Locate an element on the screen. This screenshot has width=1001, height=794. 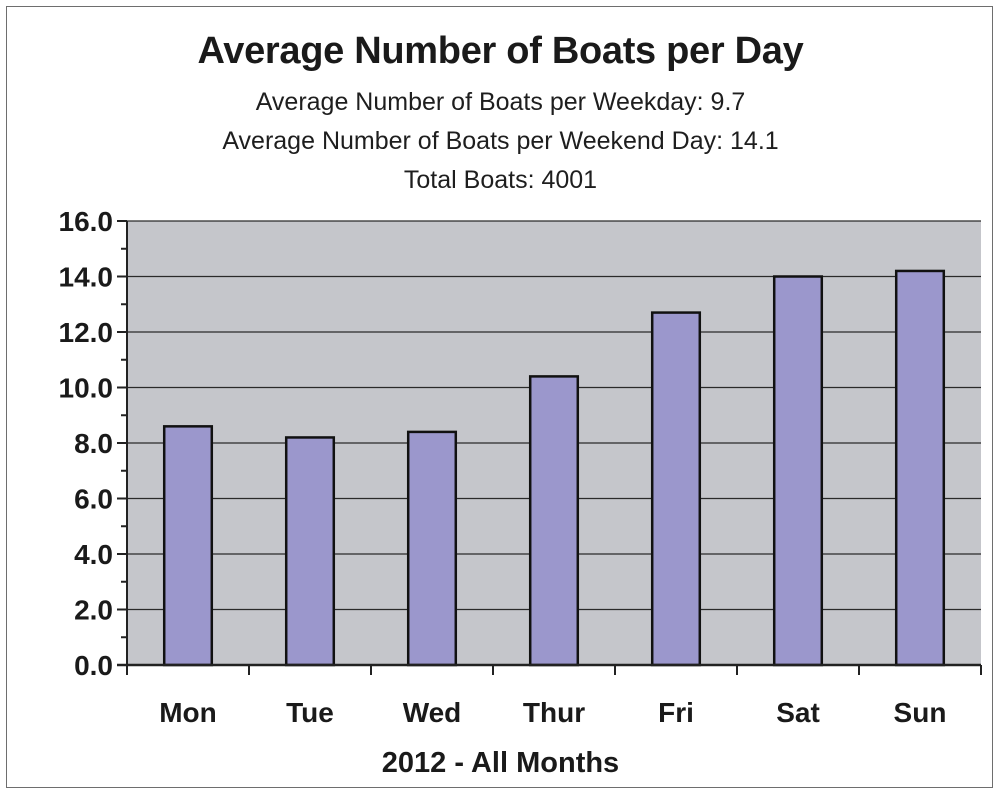
subtitle-total-boats: Total Boats: 4001 is located at coordinates (500, 180).